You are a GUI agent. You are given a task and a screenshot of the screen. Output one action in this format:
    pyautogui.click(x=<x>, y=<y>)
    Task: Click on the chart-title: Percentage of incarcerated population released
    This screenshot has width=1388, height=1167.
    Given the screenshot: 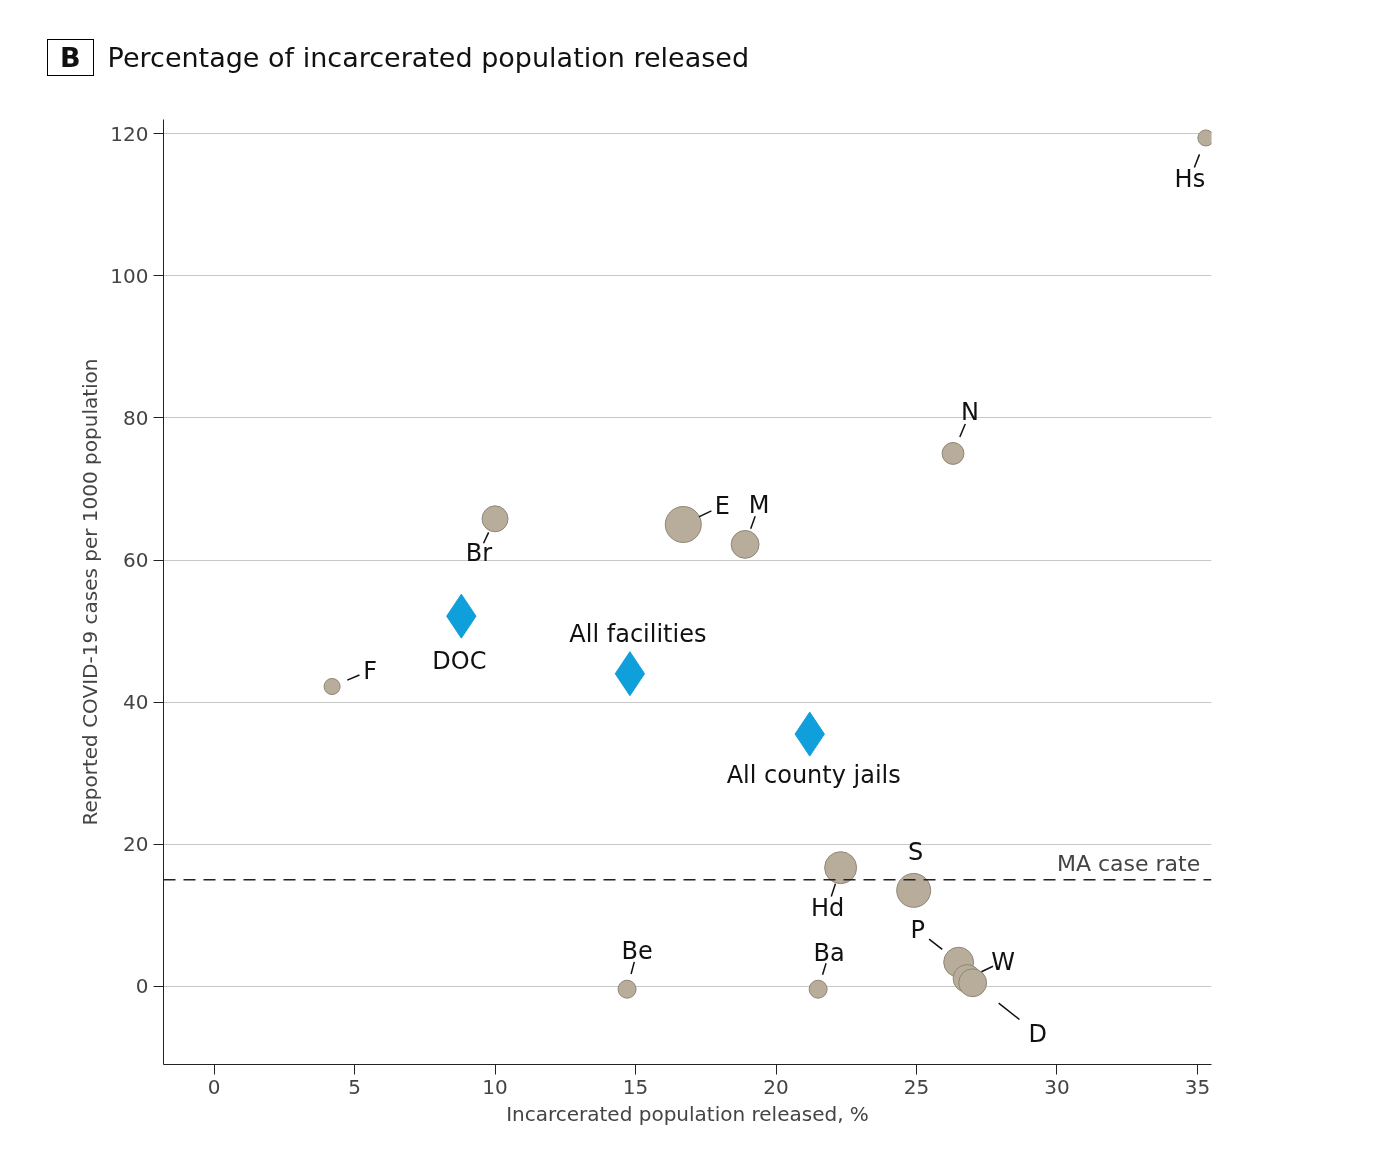 What is the action you would take?
    pyautogui.click(x=428, y=57)
    